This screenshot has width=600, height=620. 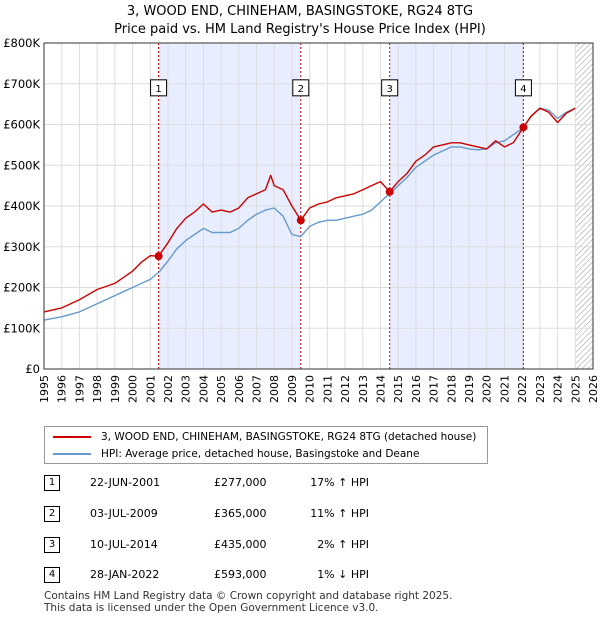 What do you see at coordinates (345, 389) in the screenshot?
I see `x-tick-label: 2012` at bounding box center [345, 389].